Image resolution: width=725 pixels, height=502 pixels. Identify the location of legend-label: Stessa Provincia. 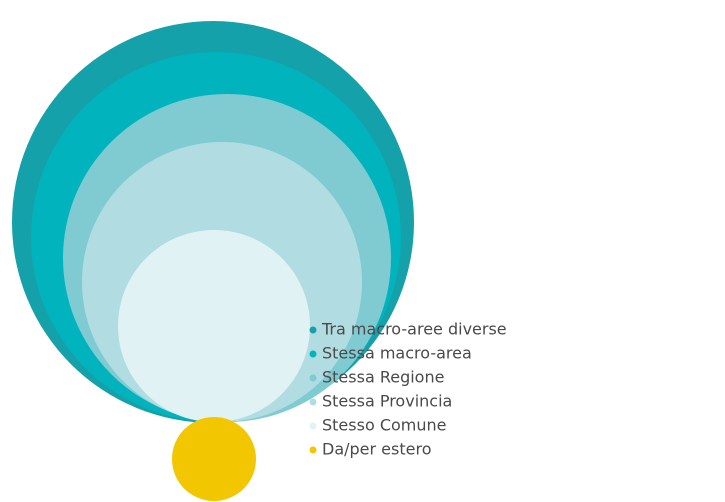
(387, 401).